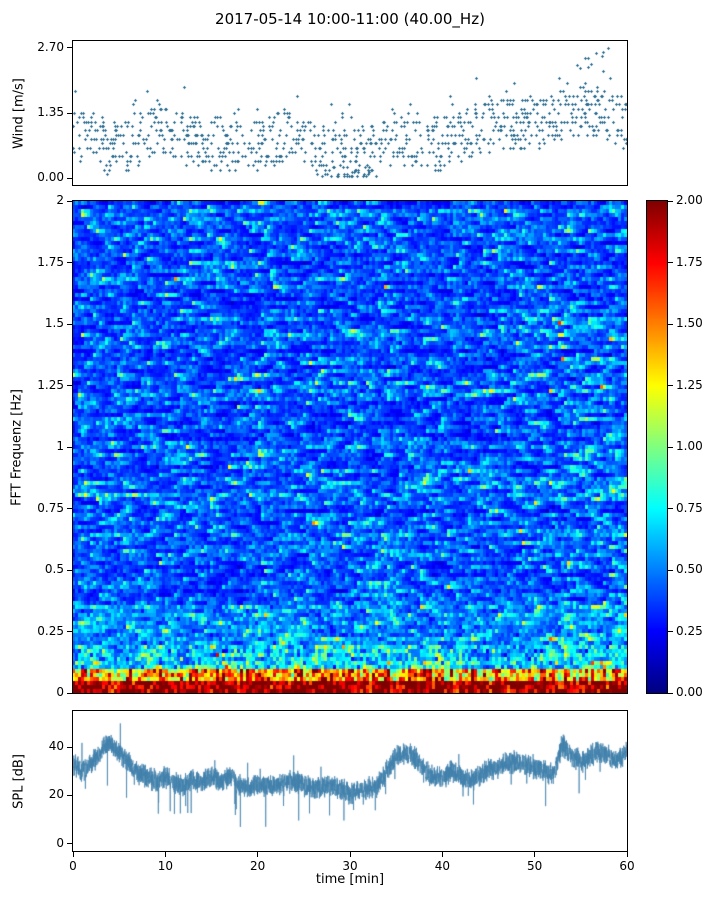 This screenshot has width=720, height=900. I want to click on x-tick-label: 30, so click(350, 866).